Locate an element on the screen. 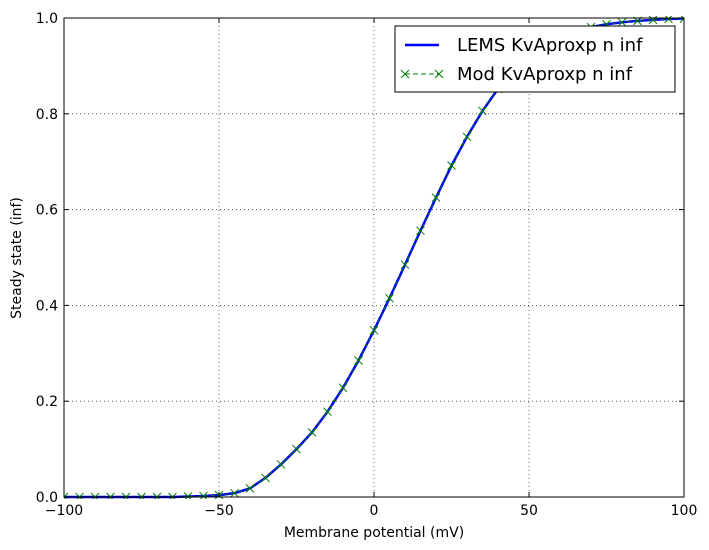  legend: LEMS KvAproxp n inf Mod KvAproxp n inf is located at coordinates (535, 59).